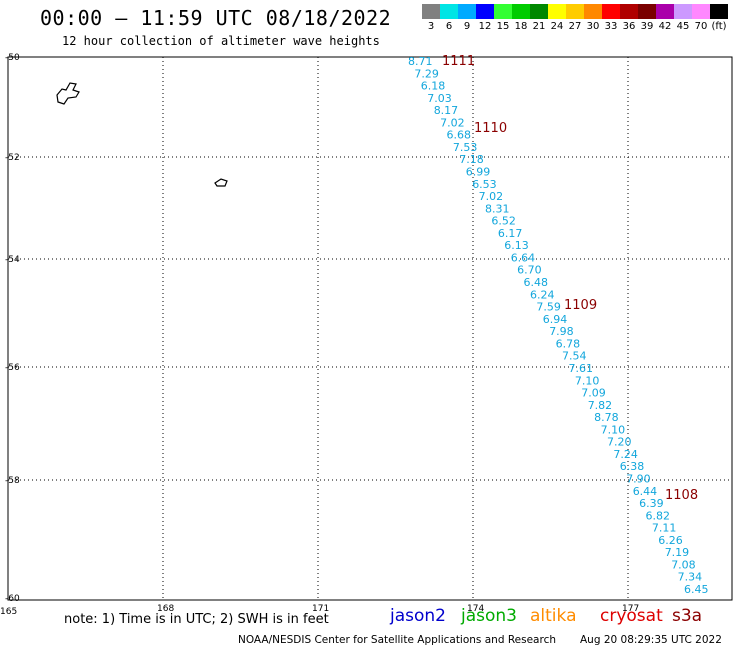  I want to click on wave-height-label: 6.64, so click(523, 258).